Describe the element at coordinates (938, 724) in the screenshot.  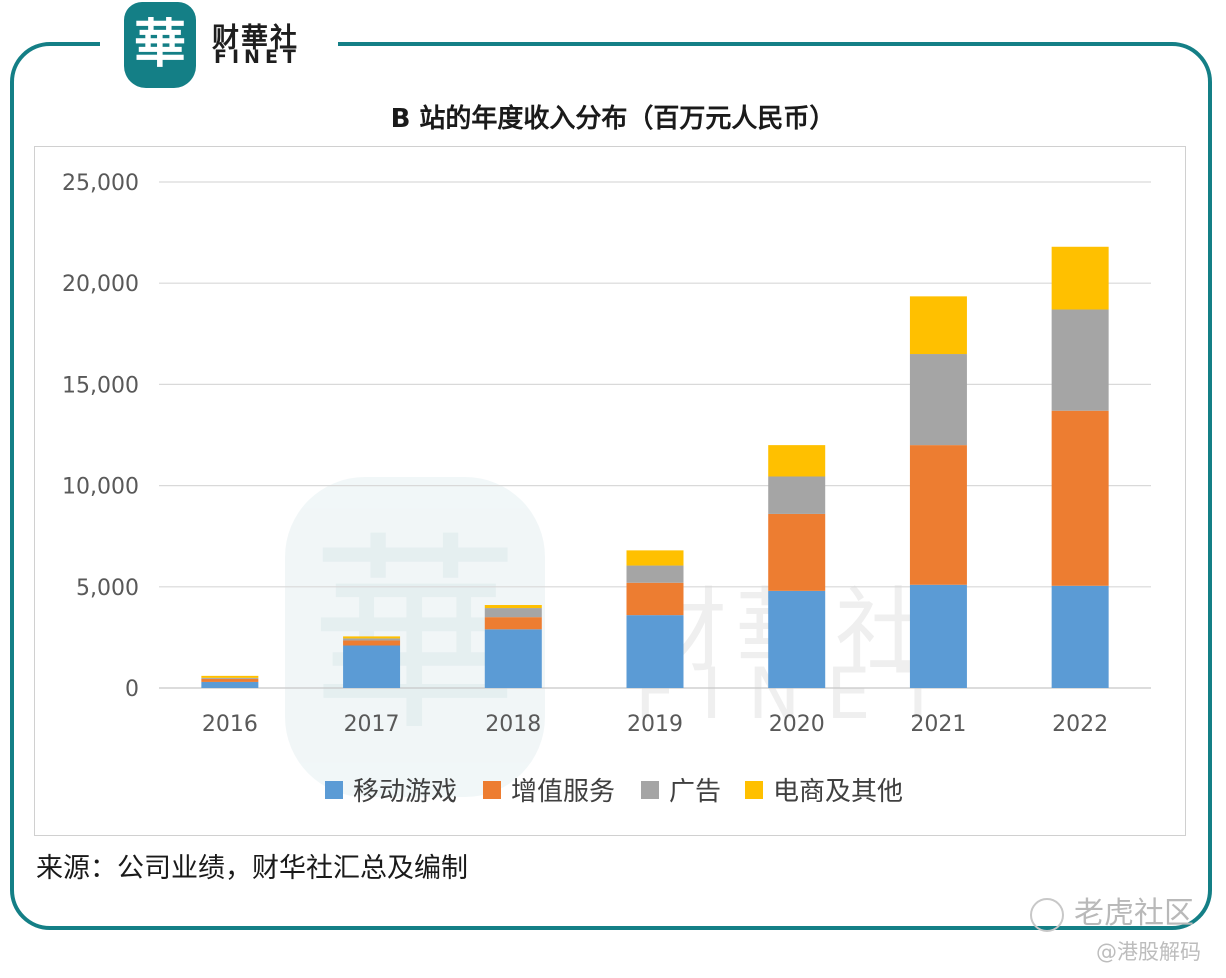
I see `x-tick-label: 2021` at that location.